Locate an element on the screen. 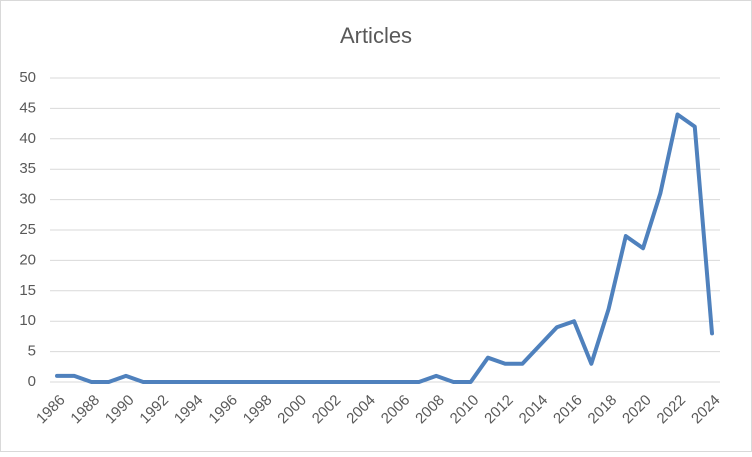 The image size is (752, 457). y-tick-label: 45 is located at coordinates (27, 107).